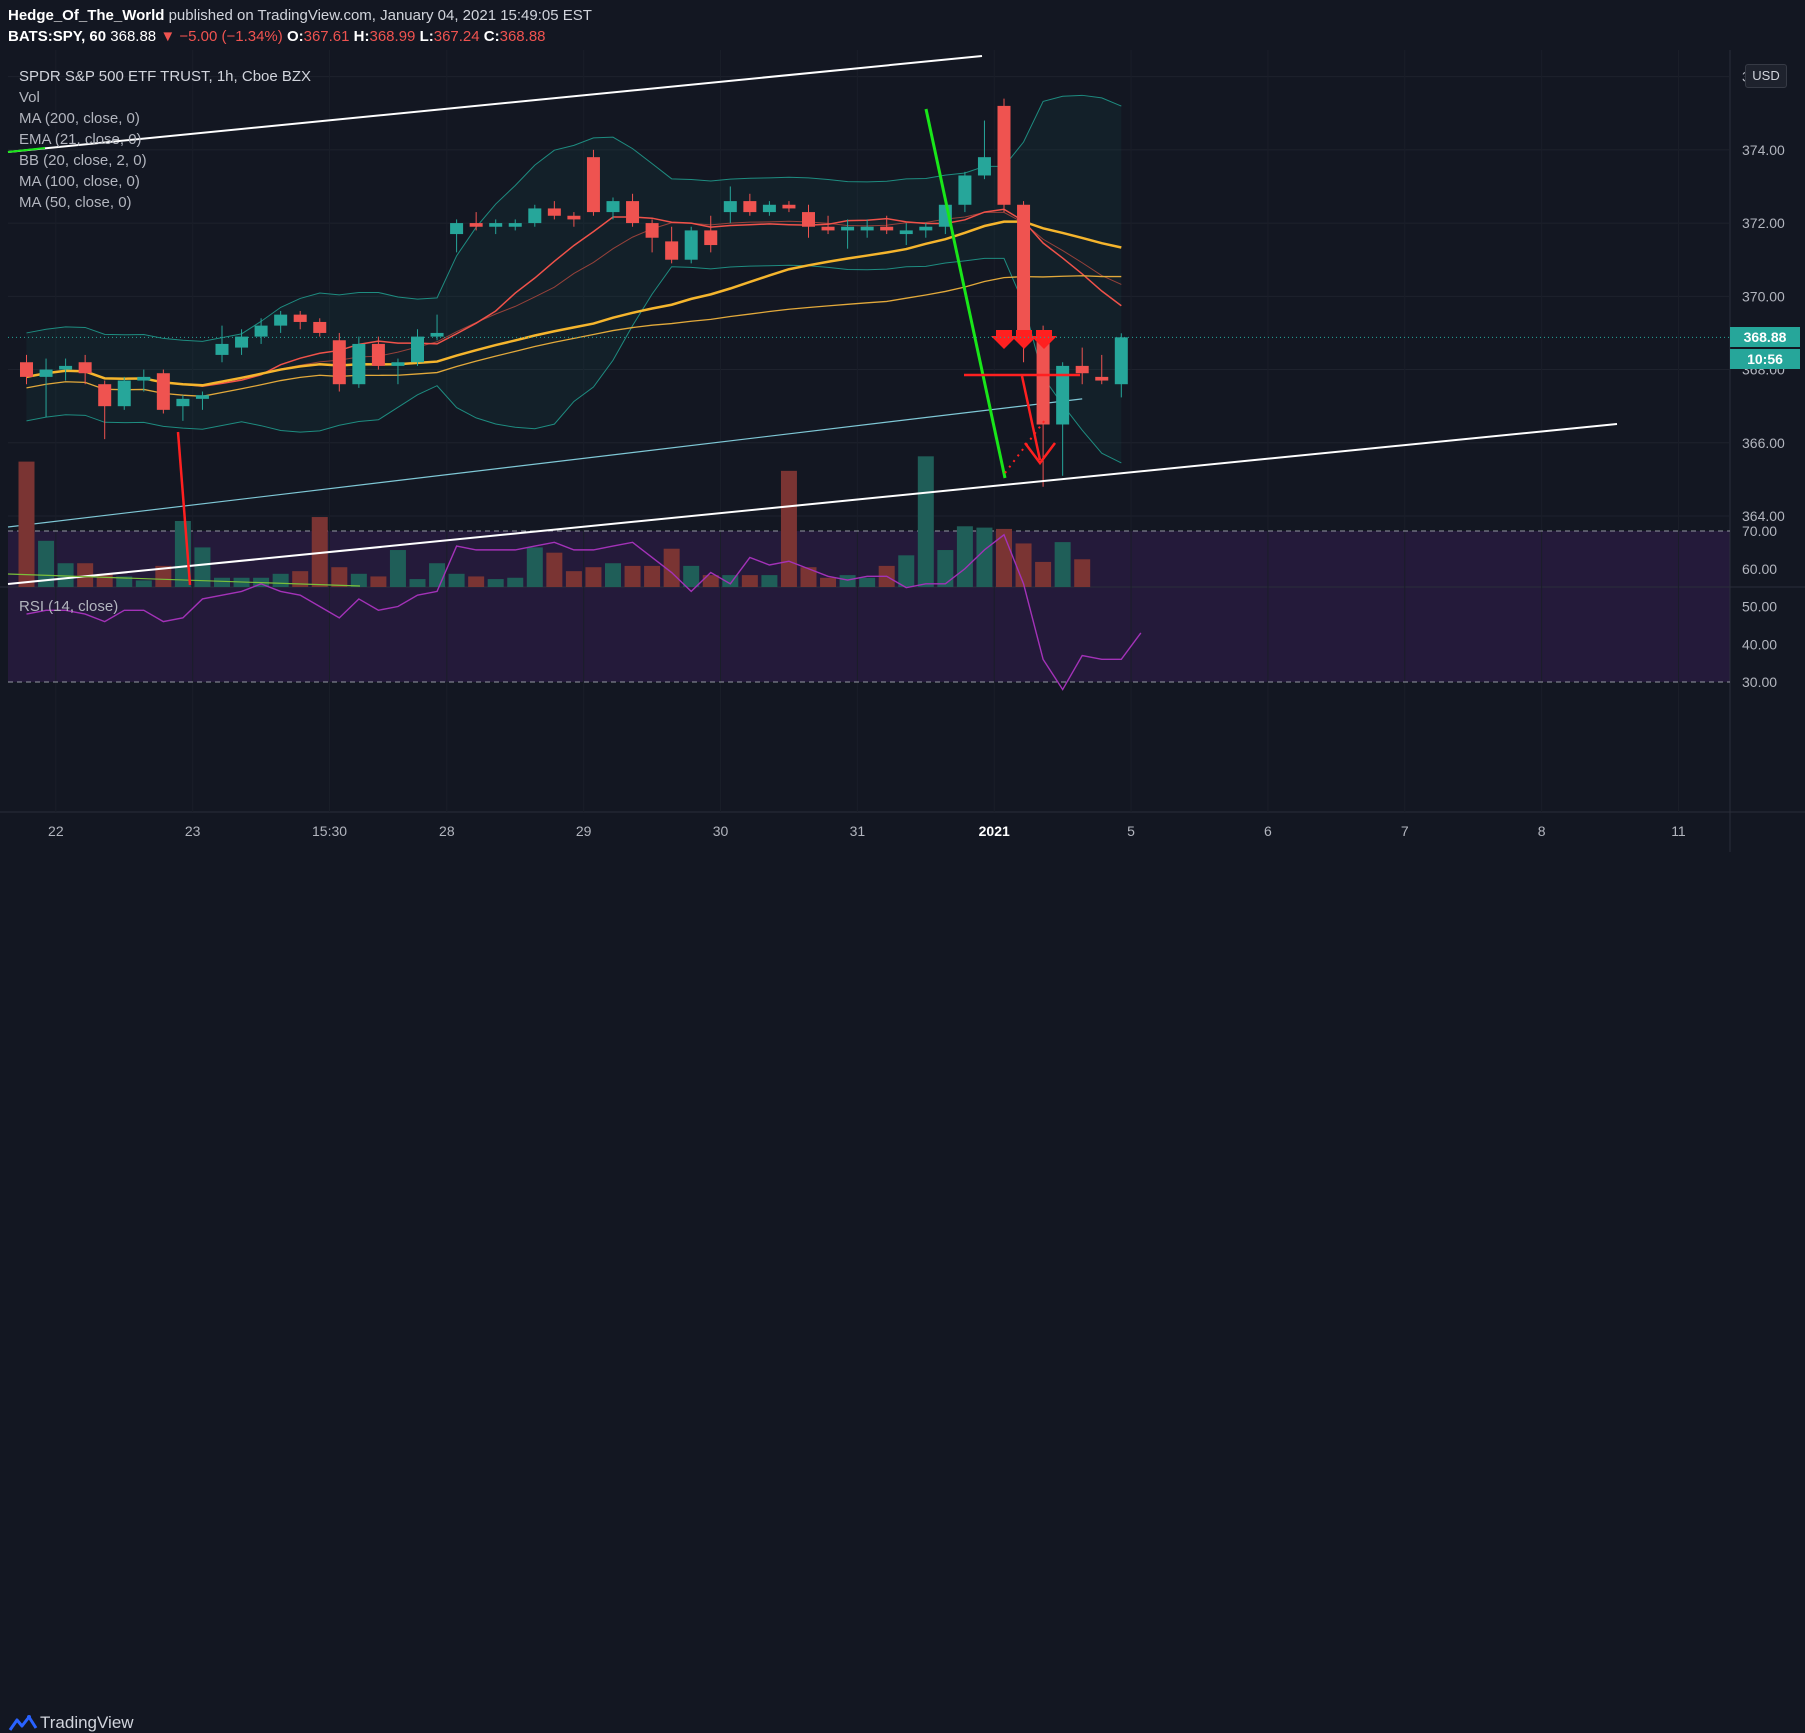  Describe the element at coordinates (295, 36) in the screenshot. I see `open-label: O:` at that location.